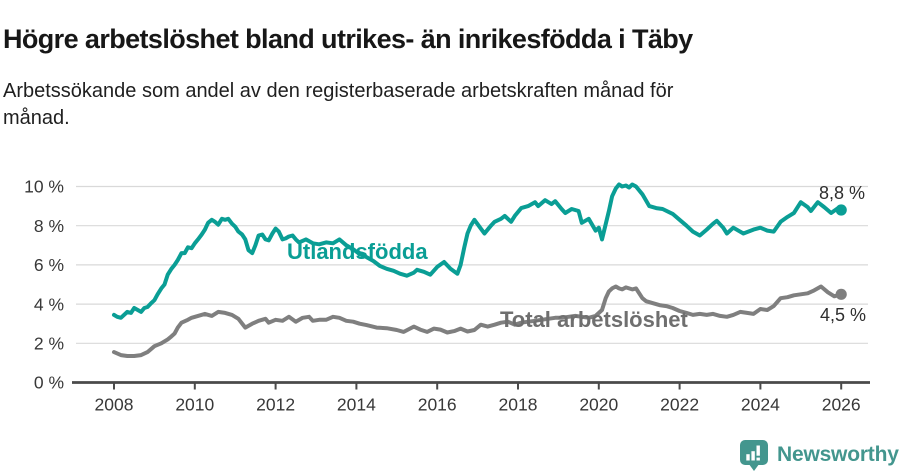  What do you see at coordinates (478, 321) in the screenshot?
I see `series-line-total-arbetsloshet` at bounding box center [478, 321].